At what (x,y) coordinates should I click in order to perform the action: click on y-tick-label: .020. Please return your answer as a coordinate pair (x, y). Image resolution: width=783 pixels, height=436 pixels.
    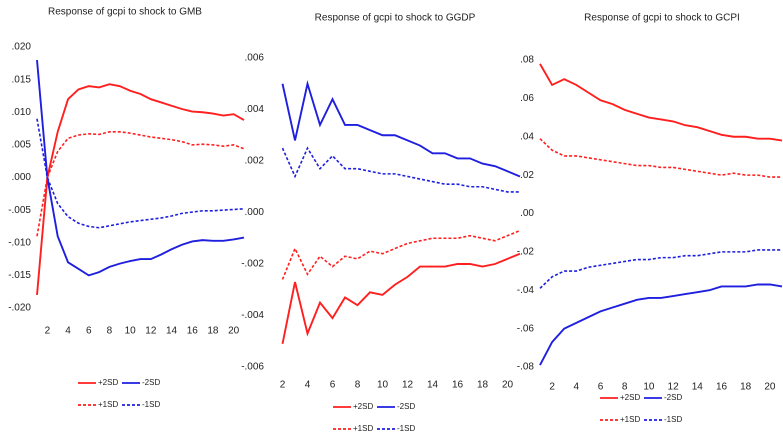
    Looking at the image, I should click on (22, 47).